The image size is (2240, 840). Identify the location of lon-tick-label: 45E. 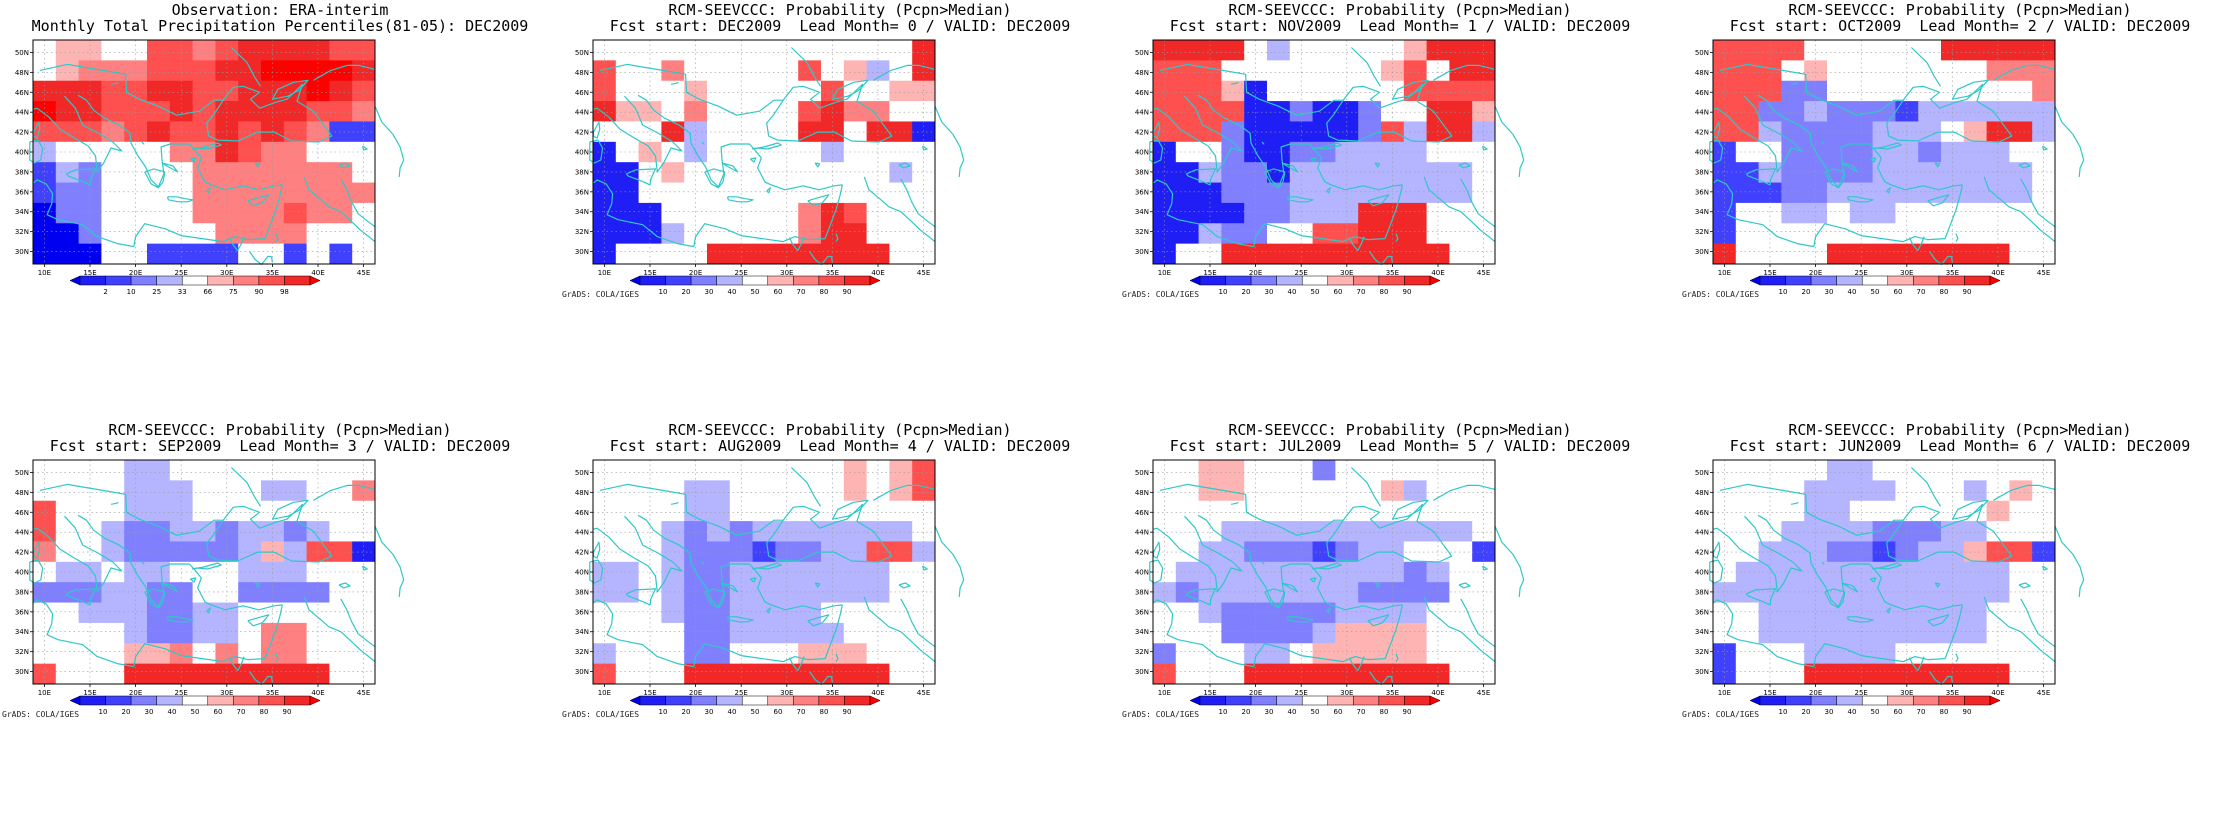
(363, 693).